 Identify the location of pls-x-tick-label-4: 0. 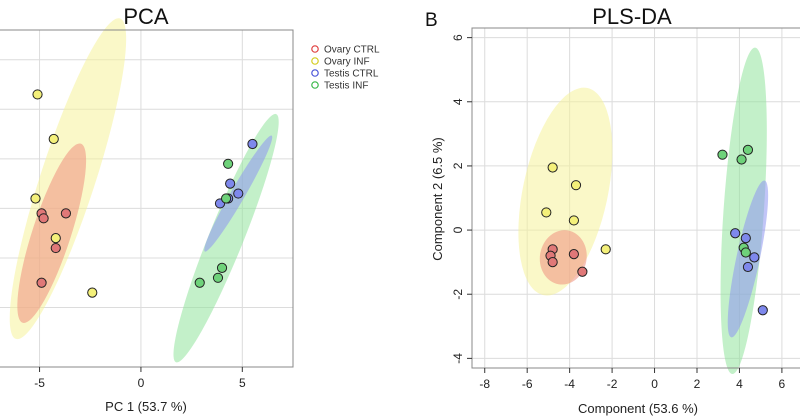
(654, 384).